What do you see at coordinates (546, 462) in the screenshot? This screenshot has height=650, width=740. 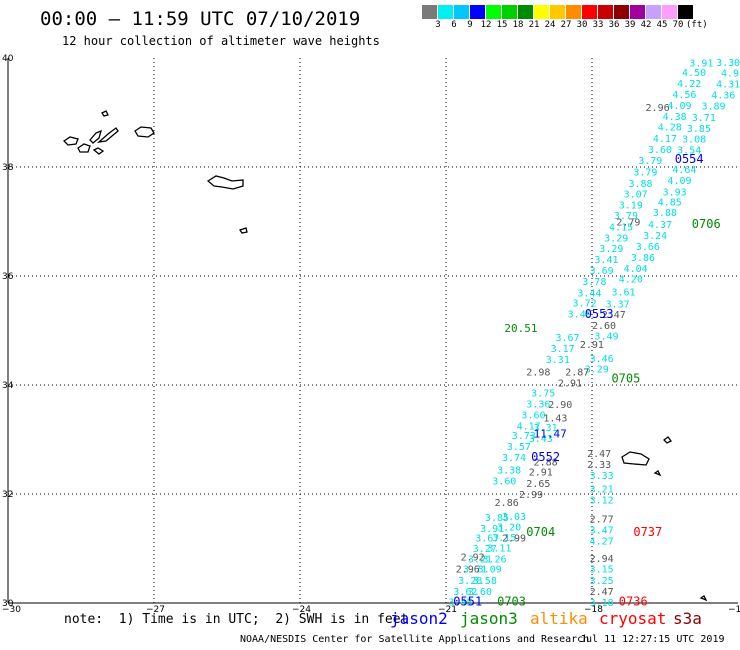 I see `swh-value: 2.88` at bounding box center [546, 462].